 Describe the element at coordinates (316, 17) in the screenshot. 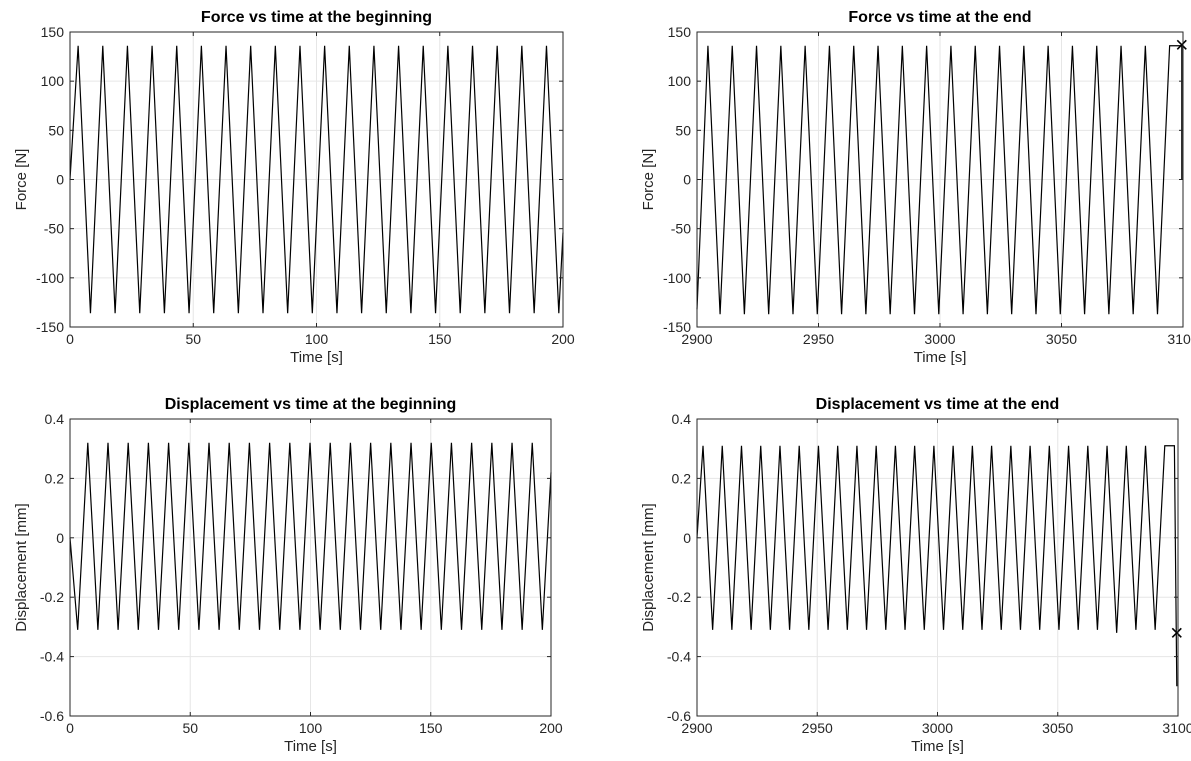

I see `chart-title: Force vs time at the beginning` at that location.